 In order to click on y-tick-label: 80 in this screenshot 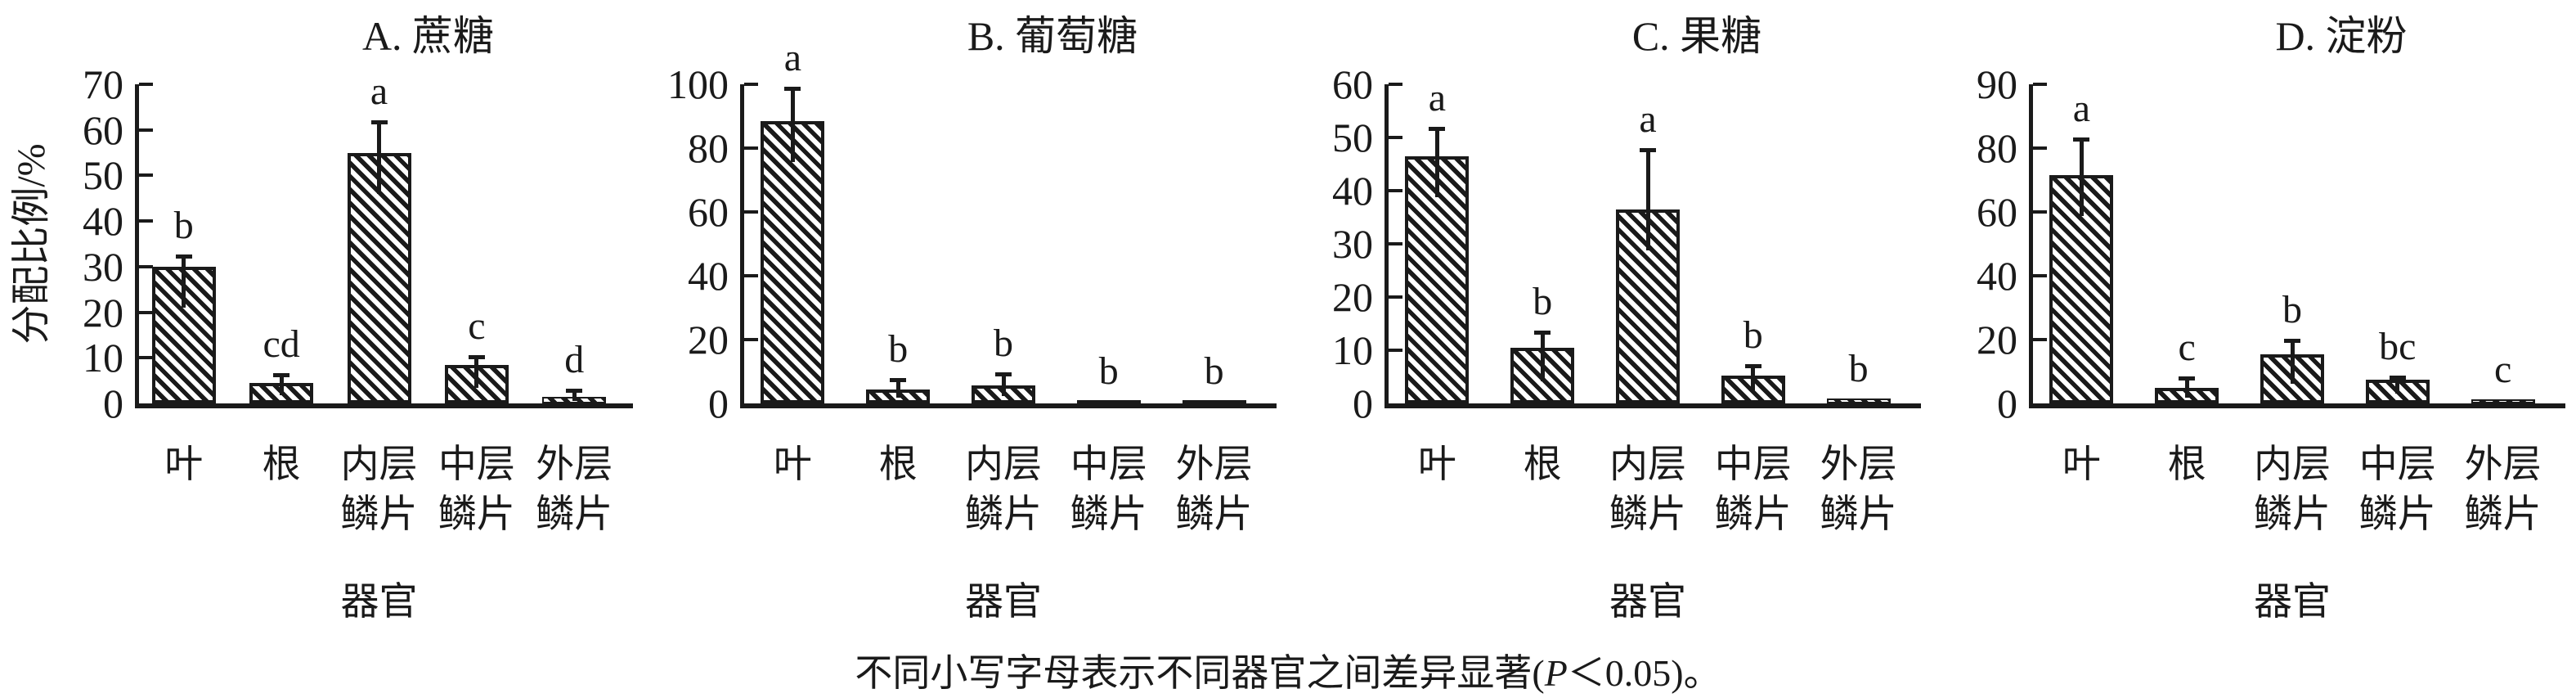, I will do `click(708, 148)`.